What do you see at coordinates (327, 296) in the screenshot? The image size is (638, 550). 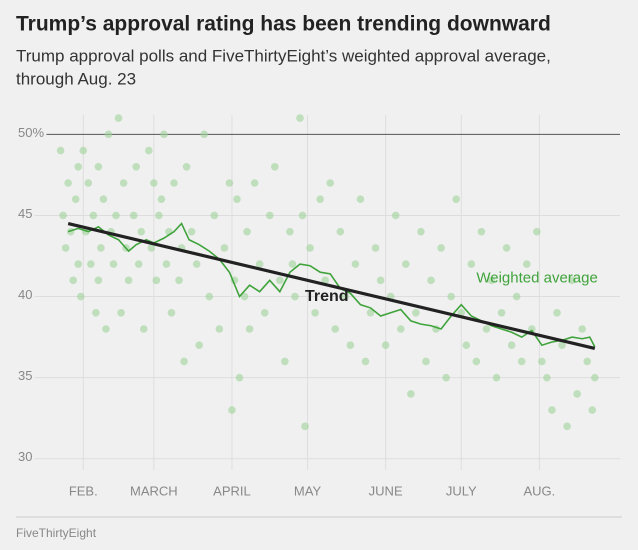 I see `annotation: Trend` at bounding box center [327, 296].